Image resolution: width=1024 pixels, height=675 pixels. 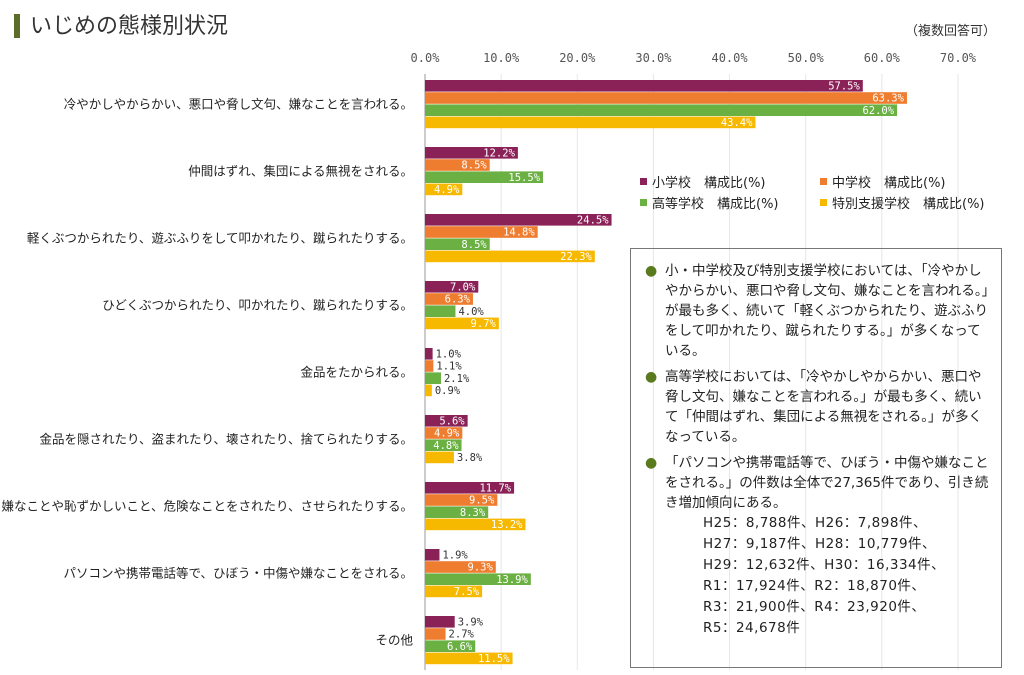 I want to click on data-label: 13.2%, so click(x=507, y=525).